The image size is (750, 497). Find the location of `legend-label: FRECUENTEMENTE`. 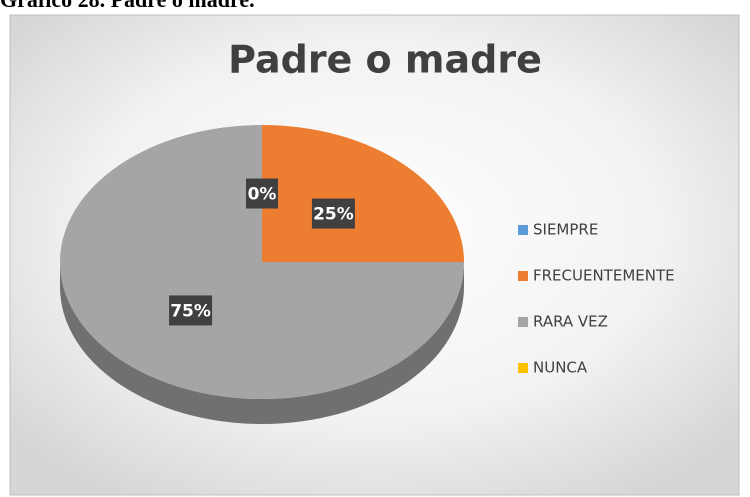

legend-label: FRECUENTEMENTE is located at coordinates (604, 276).